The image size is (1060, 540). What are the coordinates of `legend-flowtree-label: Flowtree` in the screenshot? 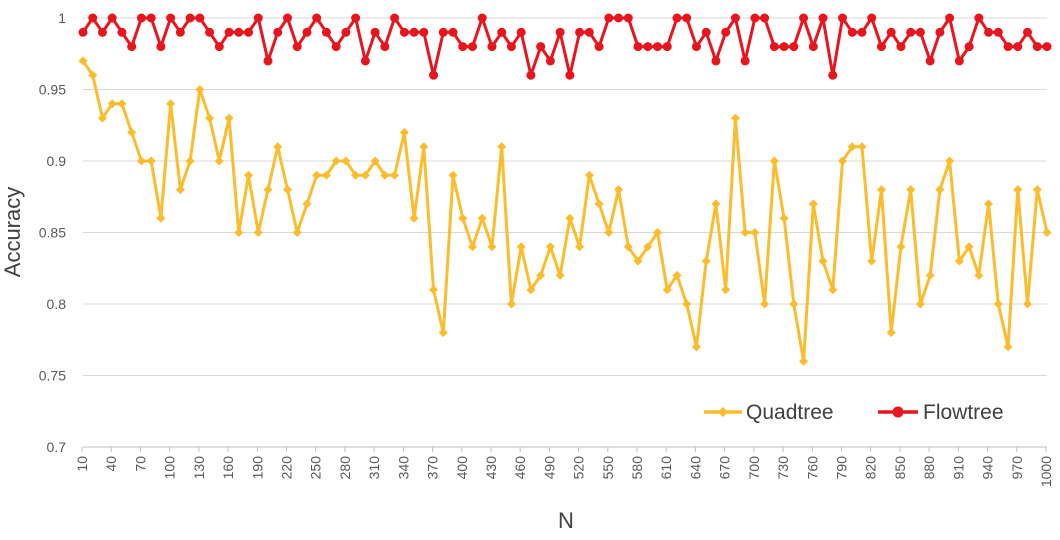 It's located at (963, 412).